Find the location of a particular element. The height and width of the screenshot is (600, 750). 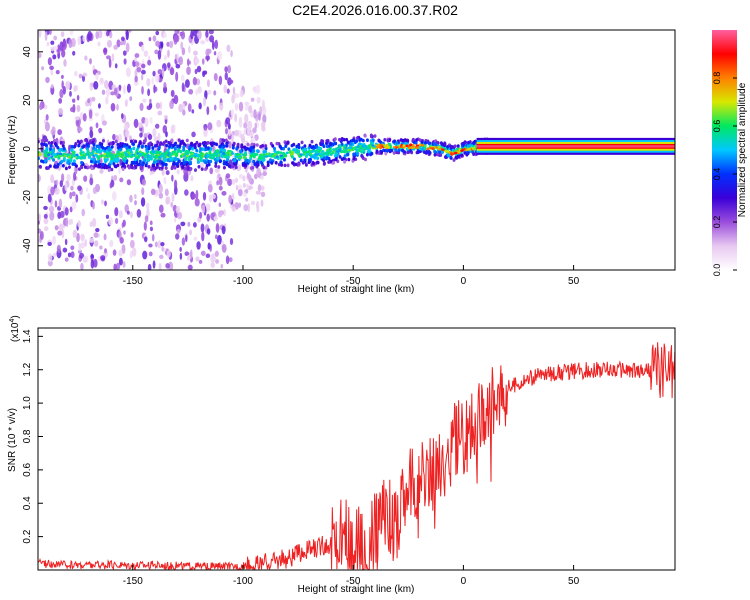

y-tick-label: -20 is located at coordinates (27, 197).